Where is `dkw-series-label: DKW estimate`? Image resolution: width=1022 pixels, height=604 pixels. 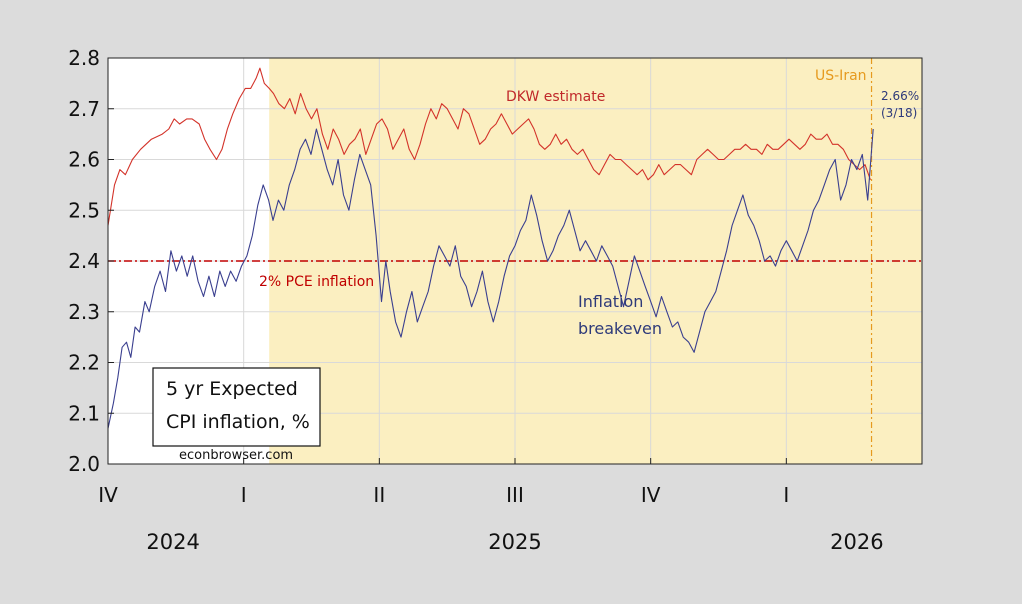 dkw-series-label: DKW estimate is located at coordinates (555, 97).